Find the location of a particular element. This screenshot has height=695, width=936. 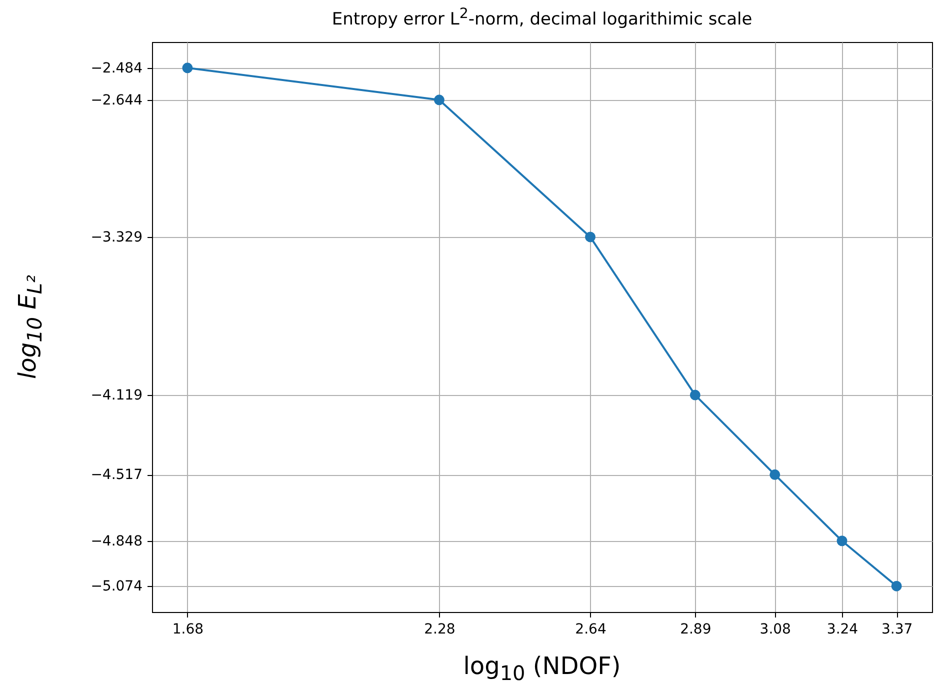

y-tick-label: −4.848 is located at coordinates (116, 541).